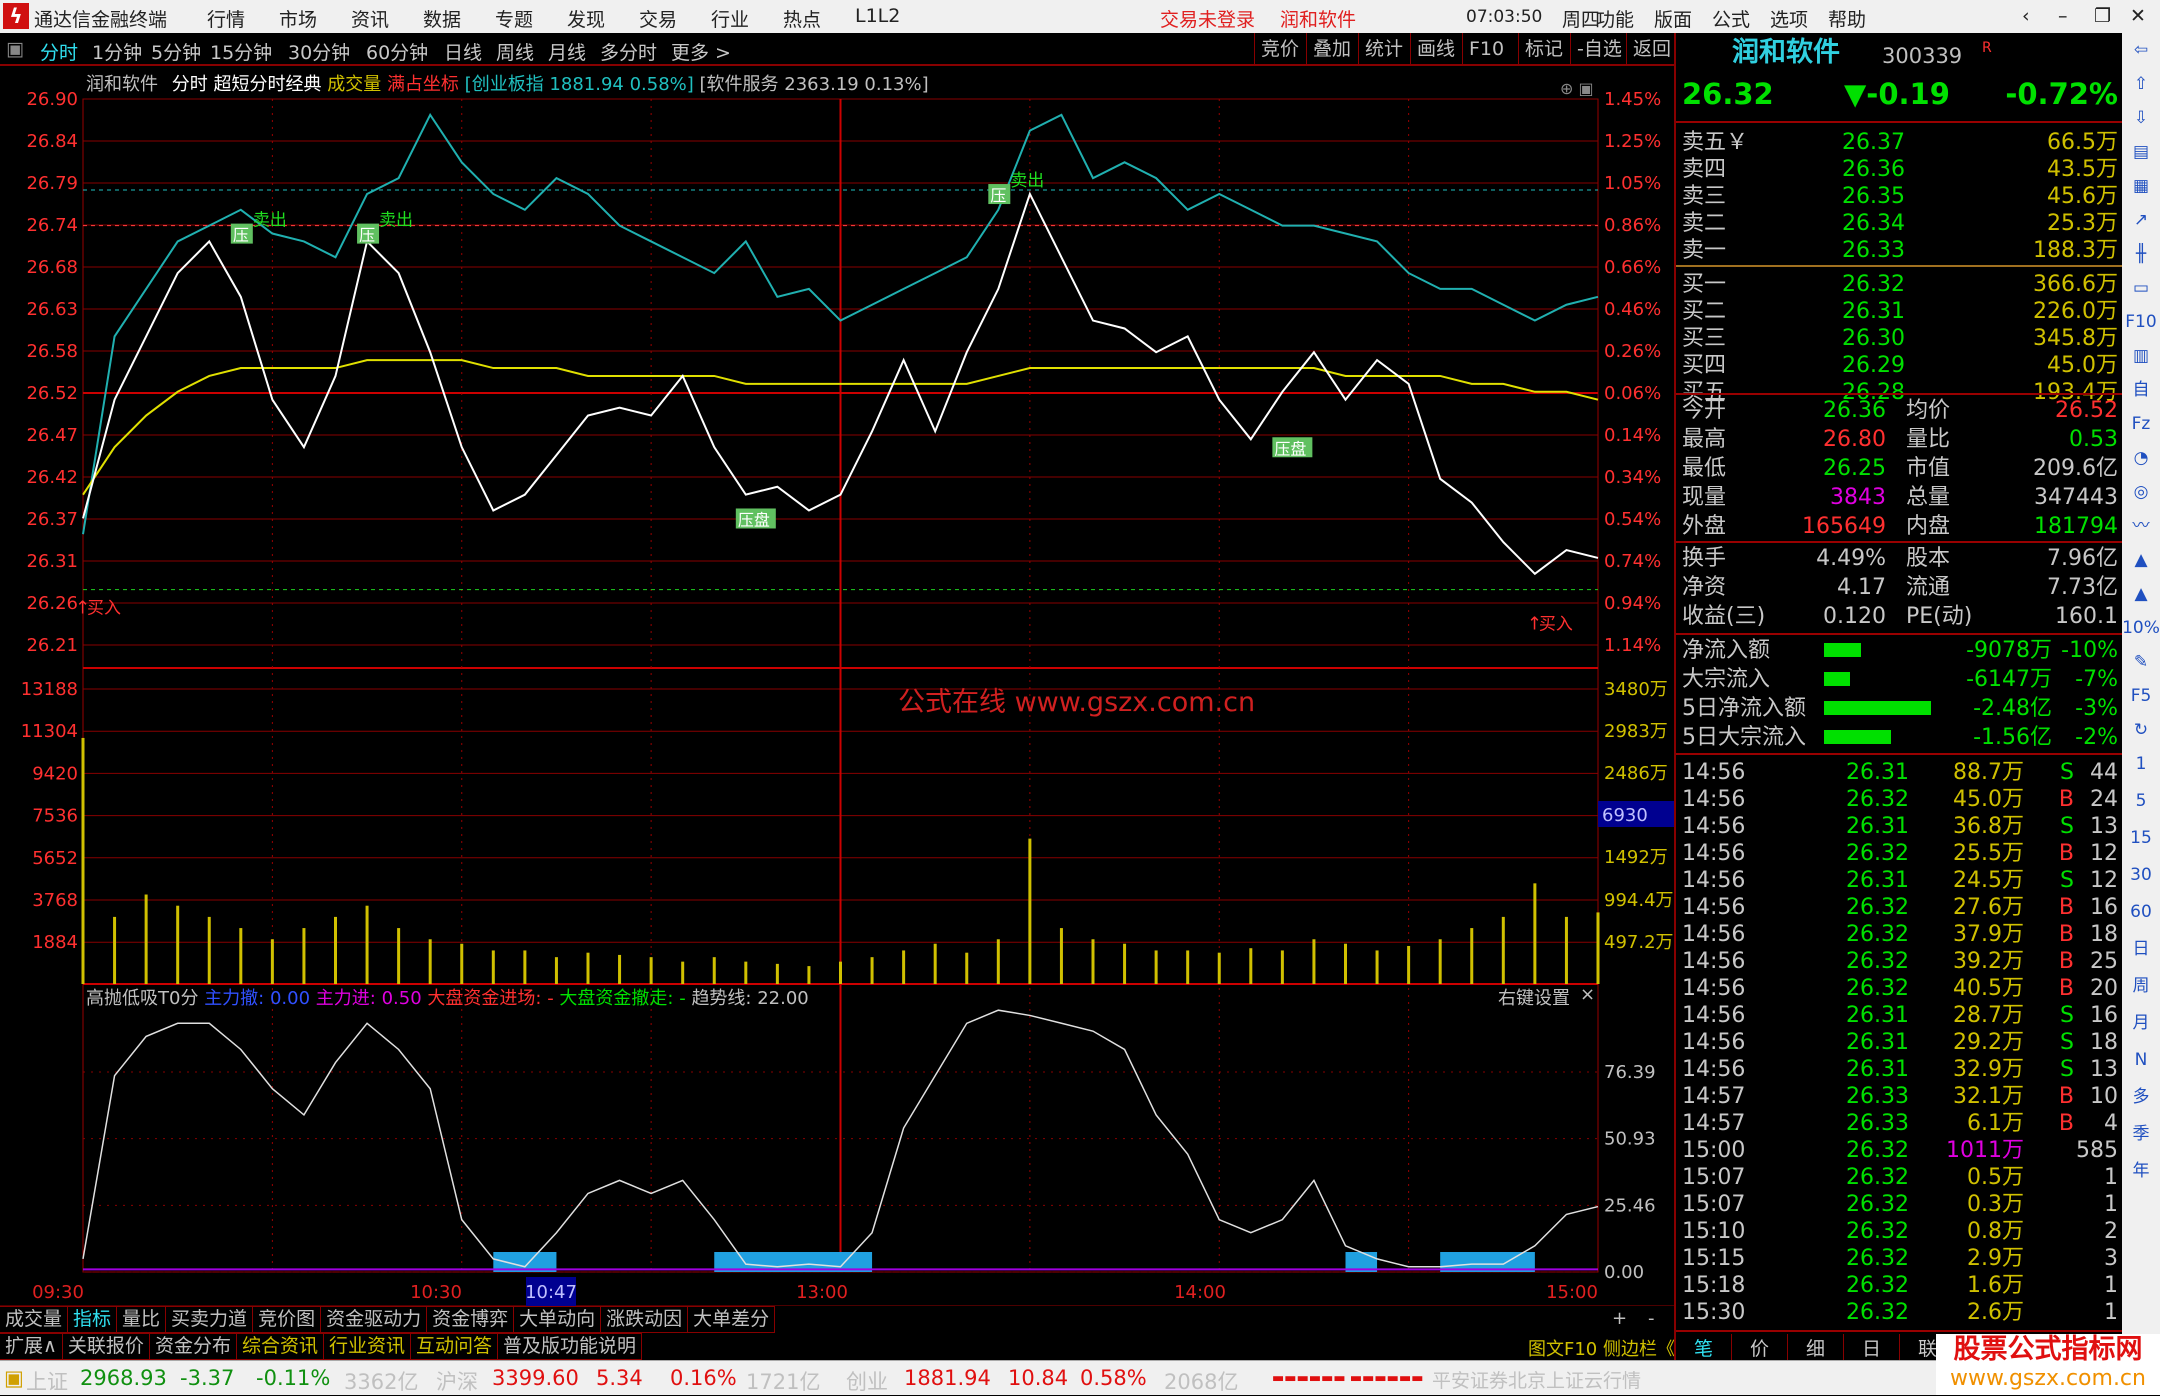 The image size is (2160, 1396). I want to click on toolbar-button: -自选, so click(1599, 49).